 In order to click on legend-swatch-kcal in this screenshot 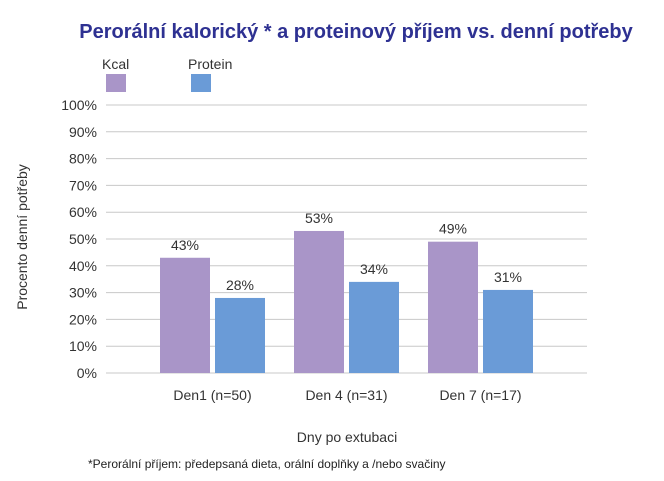, I will do `click(116, 83)`.